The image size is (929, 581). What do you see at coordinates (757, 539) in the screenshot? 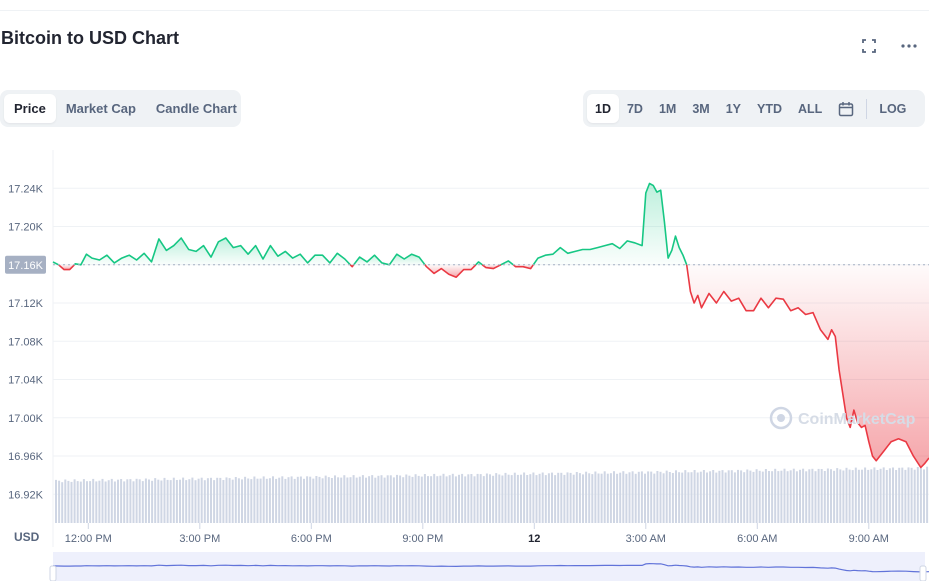
I see `x-tick-label: 6:00 AM` at bounding box center [757, 539].